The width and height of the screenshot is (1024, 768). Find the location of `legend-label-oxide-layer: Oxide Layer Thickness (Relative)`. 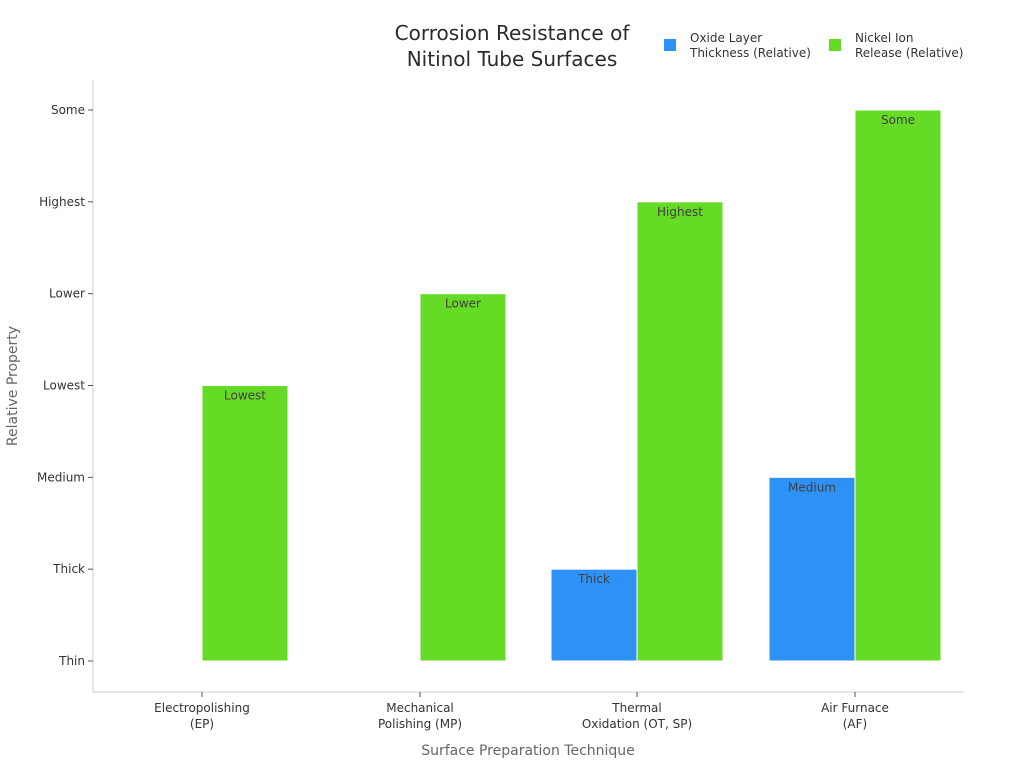

legend-label-oxide-layer: Oxide Layer Thickness (Relative) is located at coordinates (750, 45).